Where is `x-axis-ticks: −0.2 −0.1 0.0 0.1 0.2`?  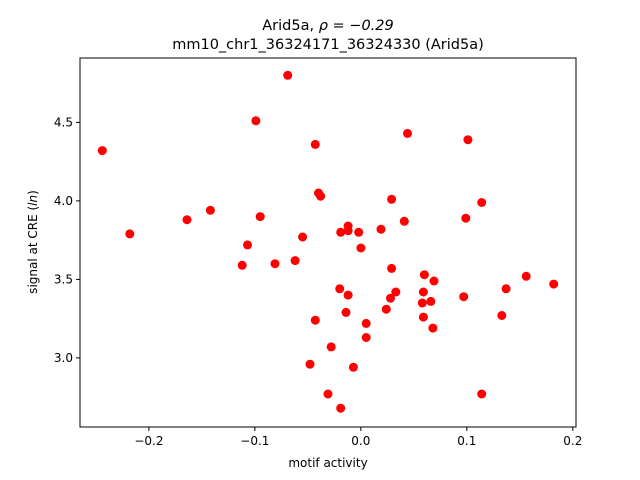
x-axis-ticks: −0.2 −0.1 0.0 0.1 0.2 is located at coordinates (358, 437).